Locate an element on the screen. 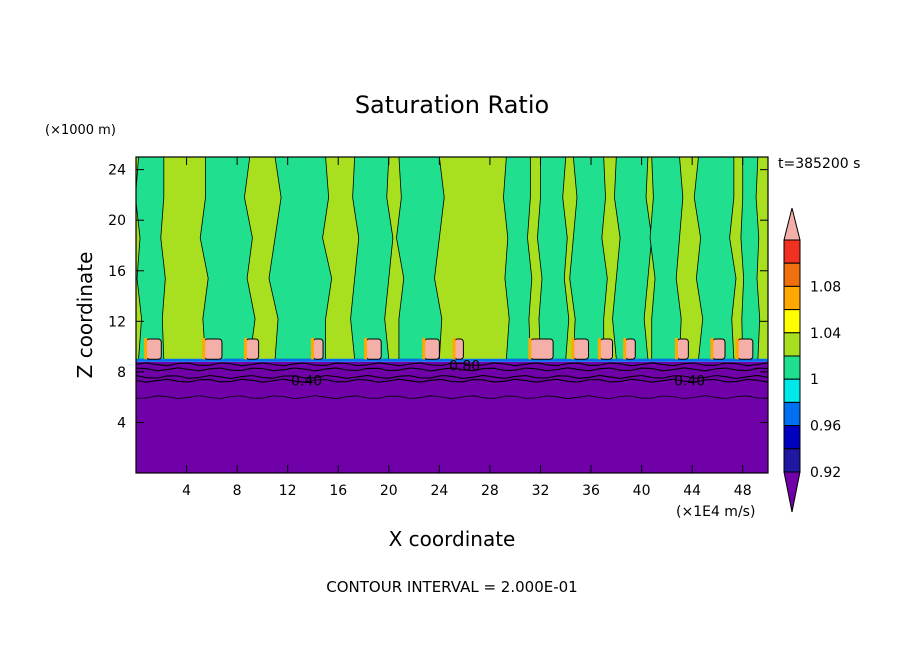 Image resolution: width=904 pixels, height=654 pixels. colorbar-tick-label: 1 is located at coordinates (814, 380).